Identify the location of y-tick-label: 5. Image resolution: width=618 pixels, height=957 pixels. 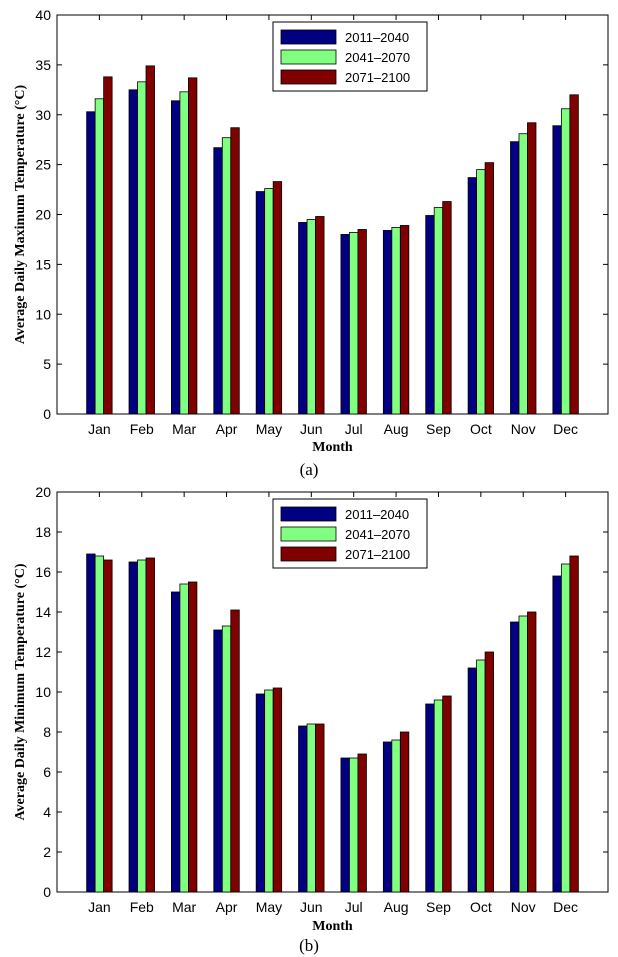
(47, 364).